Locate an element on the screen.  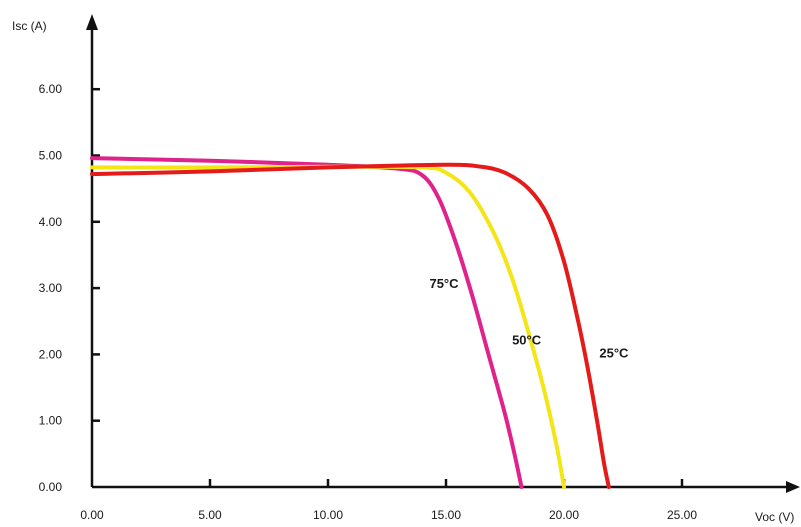
x-axis-title: Voc (V) is located at coordinates (774, 517).